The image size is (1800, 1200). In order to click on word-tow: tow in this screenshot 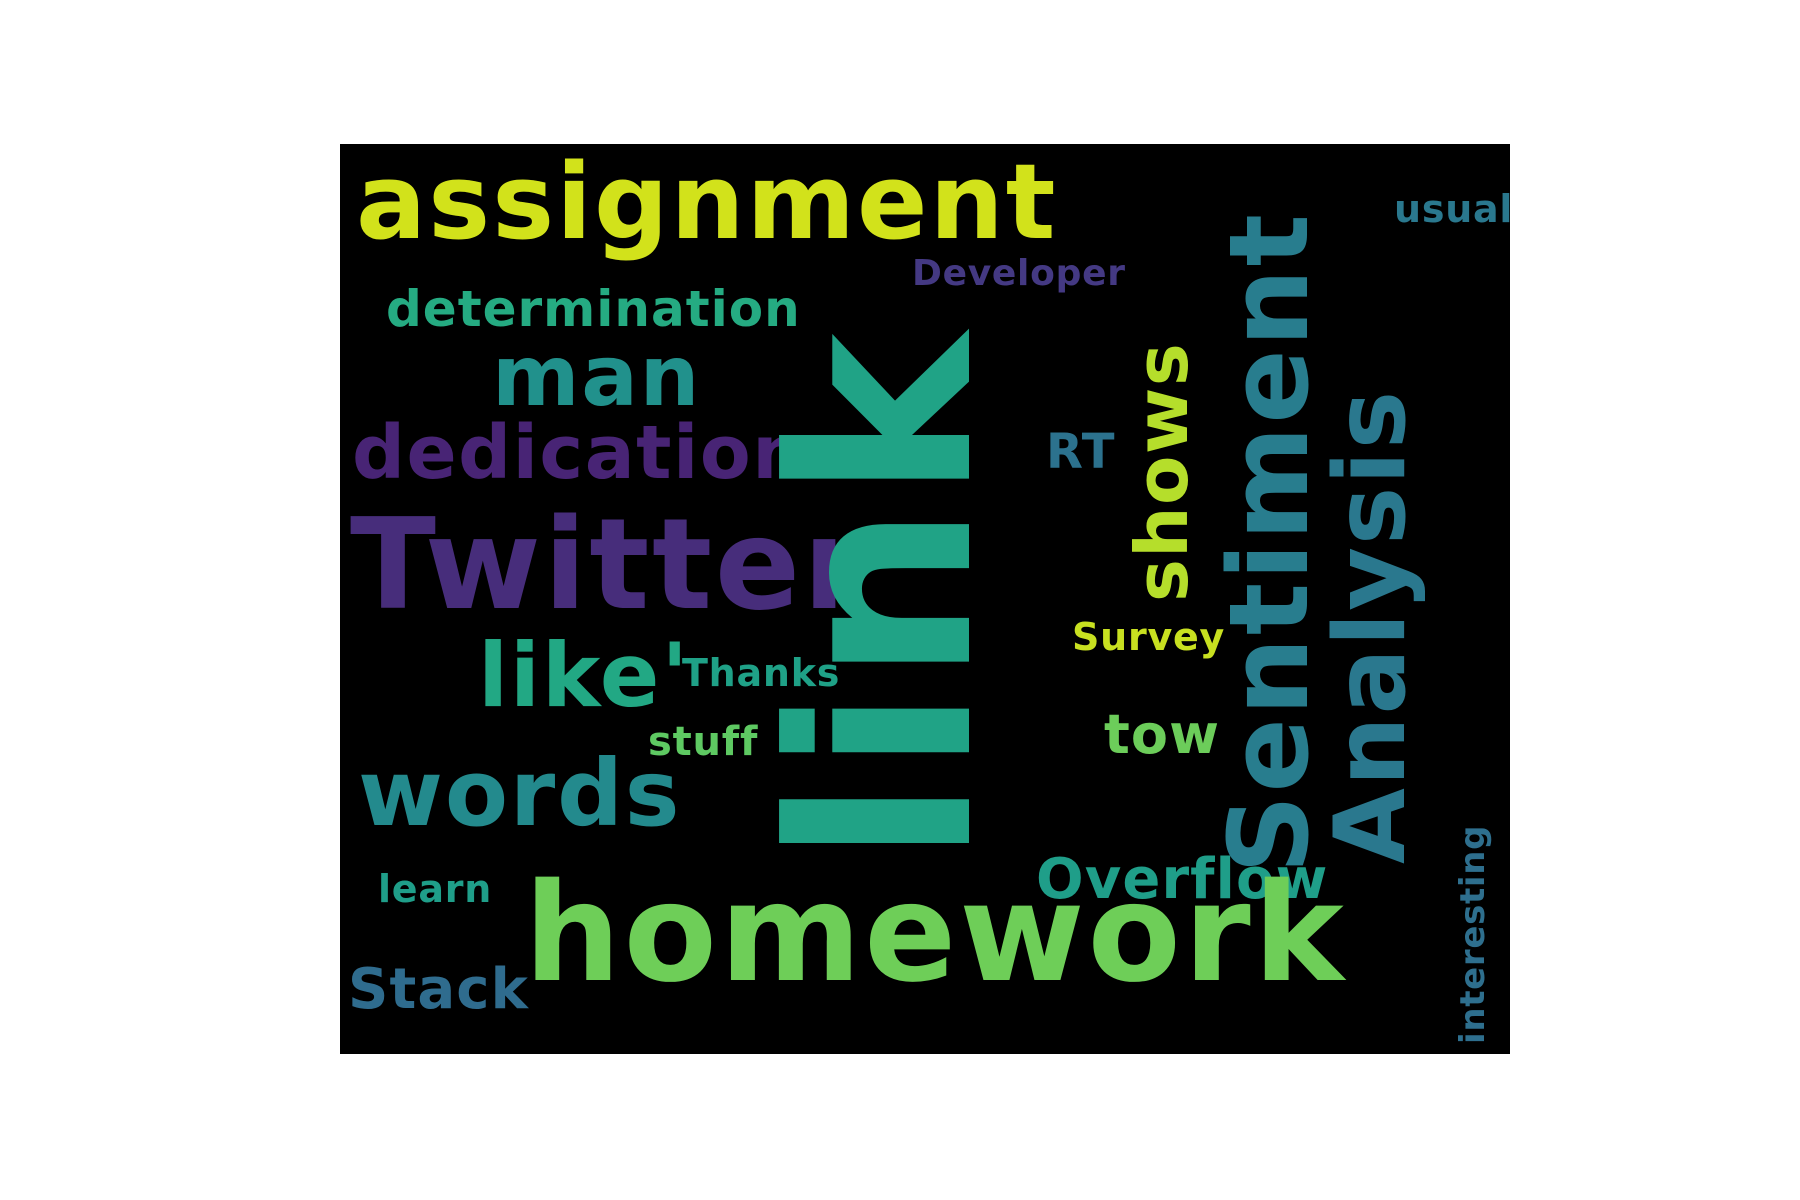, I will do `click(1162, 734)`.